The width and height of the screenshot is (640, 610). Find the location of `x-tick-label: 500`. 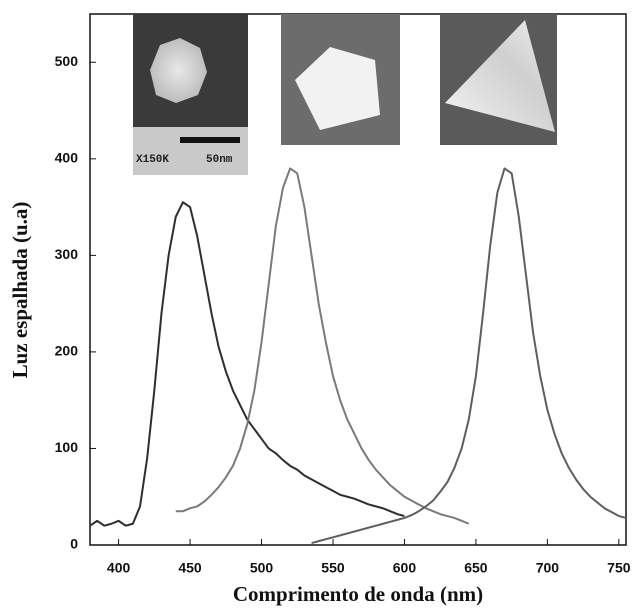

x-tick-label: 500 is located at coordinates (262, 568).